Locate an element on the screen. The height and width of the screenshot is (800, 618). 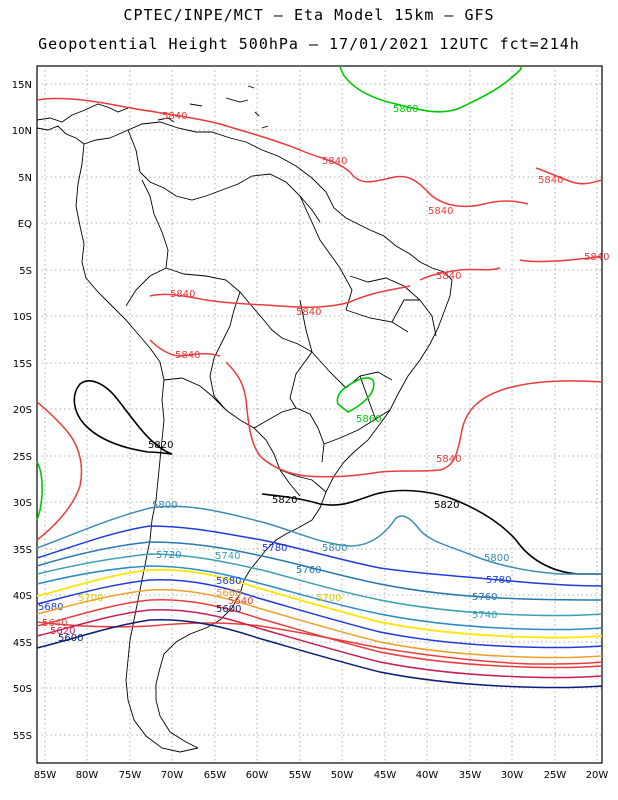
lon-label: 20W is located at coordinates (597, 775).